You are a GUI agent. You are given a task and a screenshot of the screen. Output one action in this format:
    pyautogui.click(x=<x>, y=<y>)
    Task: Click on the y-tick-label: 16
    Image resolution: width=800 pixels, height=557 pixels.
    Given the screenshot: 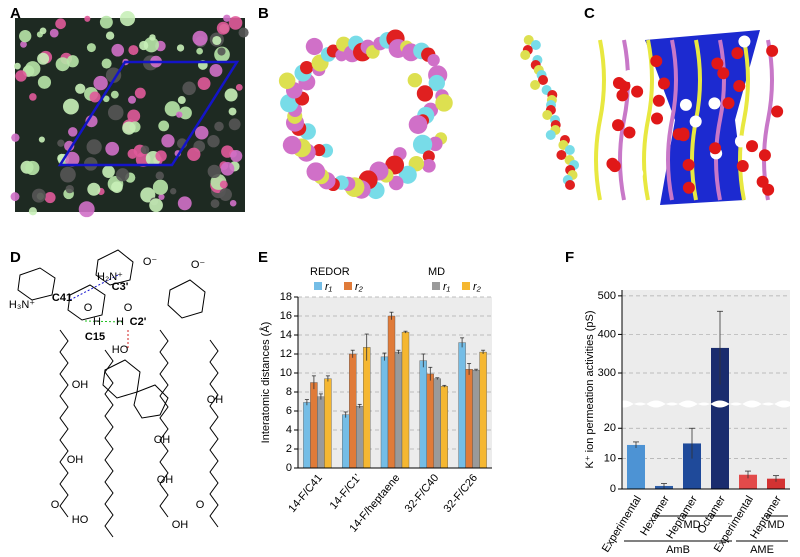 What is the action you would take?
    pyautogui.click(x=286, y=316)
    